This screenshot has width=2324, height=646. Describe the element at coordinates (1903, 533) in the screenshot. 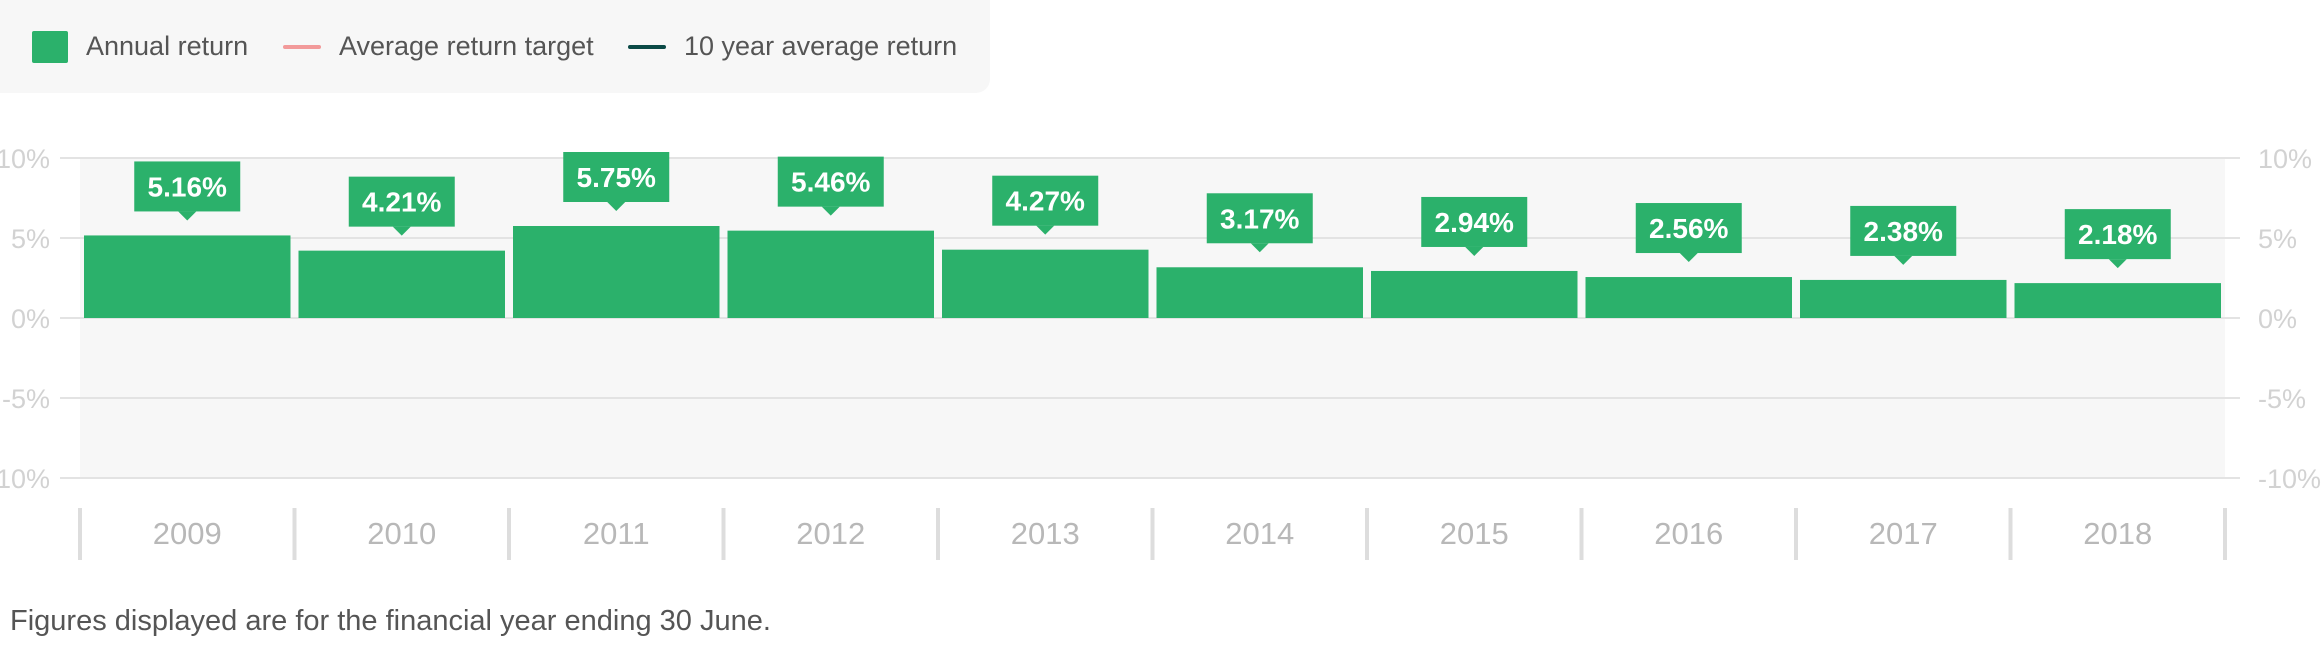

I see `x-tick-label: 2017` at that location.